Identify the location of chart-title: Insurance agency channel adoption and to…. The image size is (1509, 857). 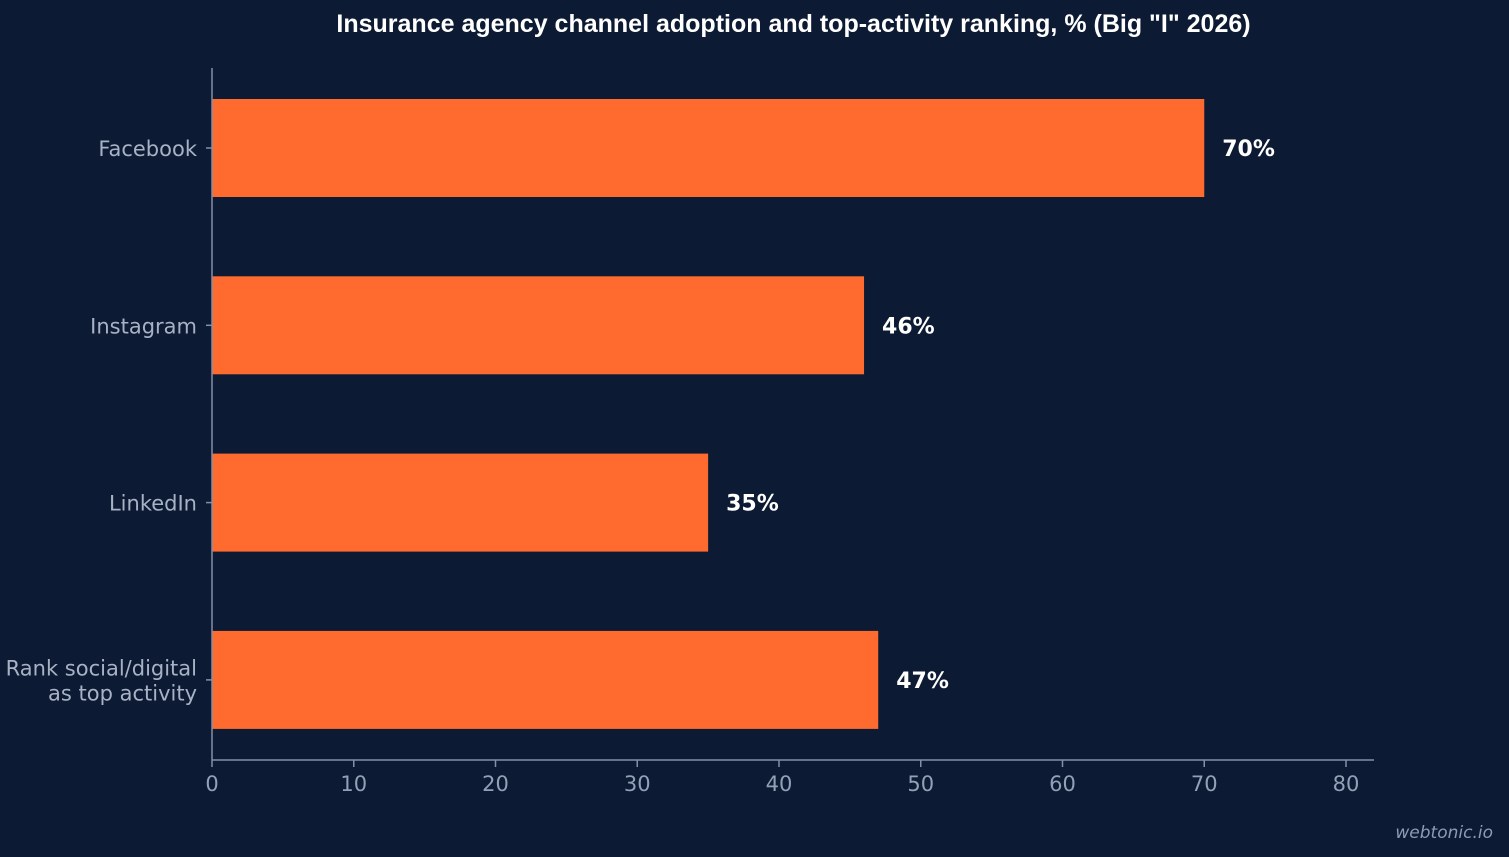
(793, 24).